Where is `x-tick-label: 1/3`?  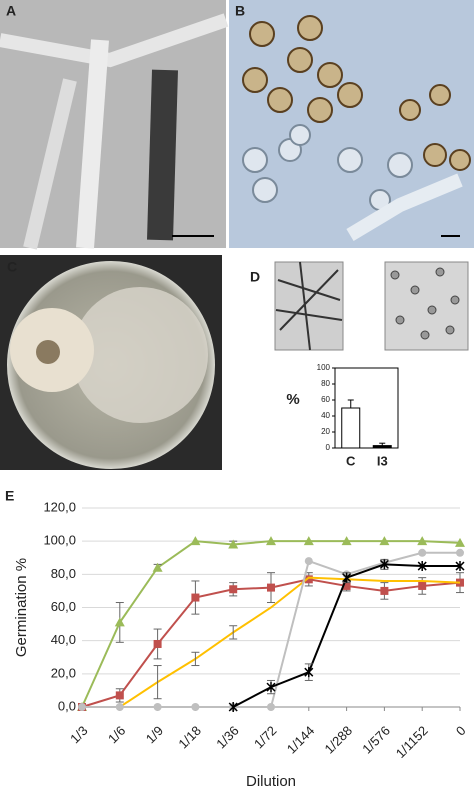
x-tick-label: 1/3 is located at coordinates (78, 734).